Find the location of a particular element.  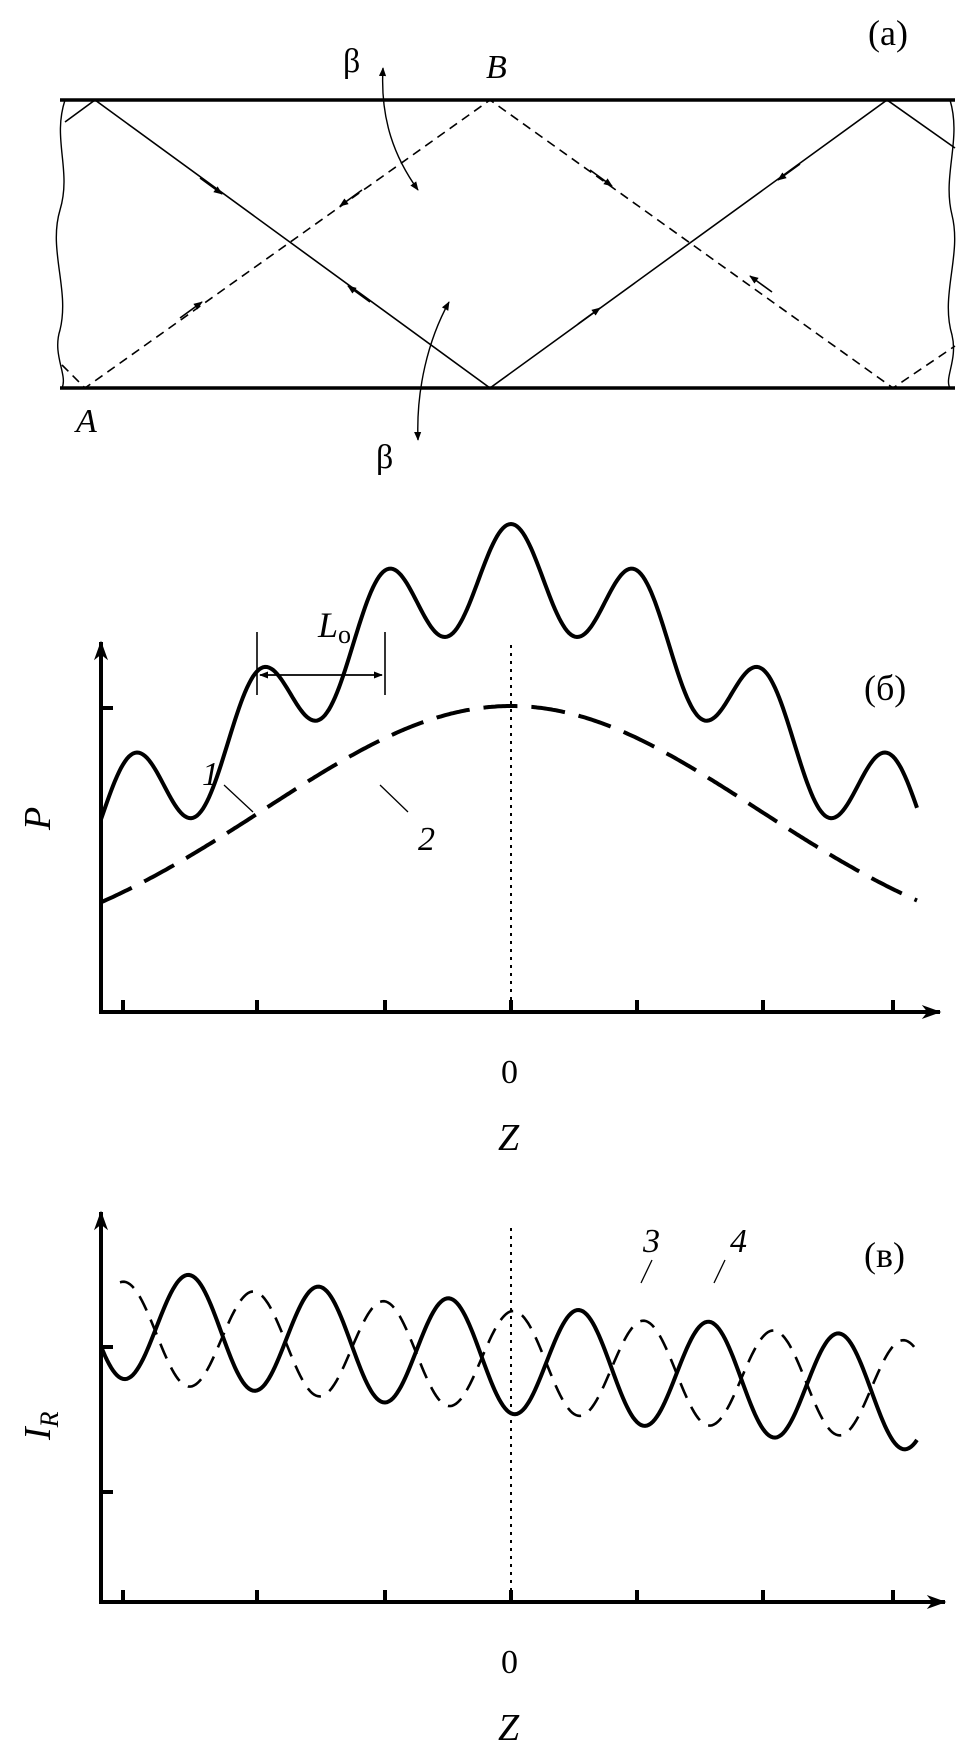

panel-c-y-label: IR is located at coordinates (40, 1426).